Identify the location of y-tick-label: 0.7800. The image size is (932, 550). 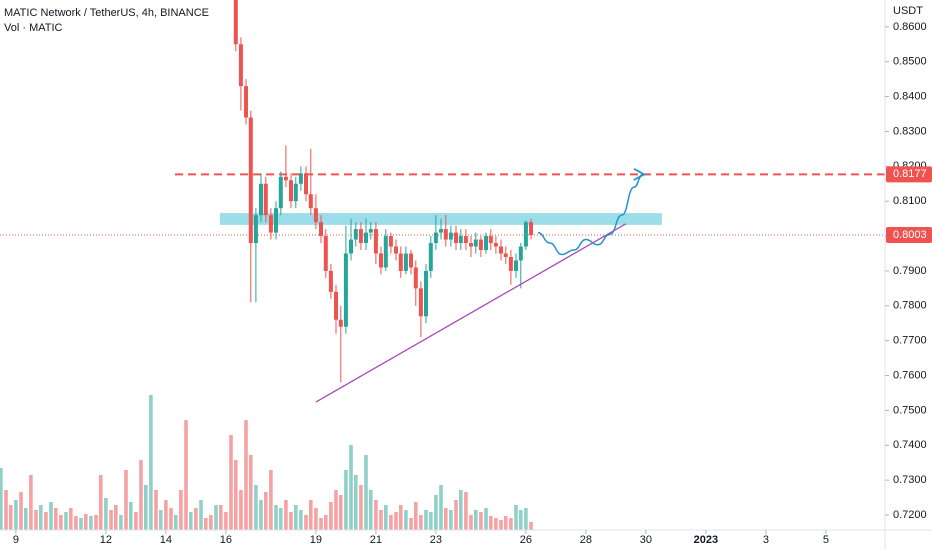
(910, 306).